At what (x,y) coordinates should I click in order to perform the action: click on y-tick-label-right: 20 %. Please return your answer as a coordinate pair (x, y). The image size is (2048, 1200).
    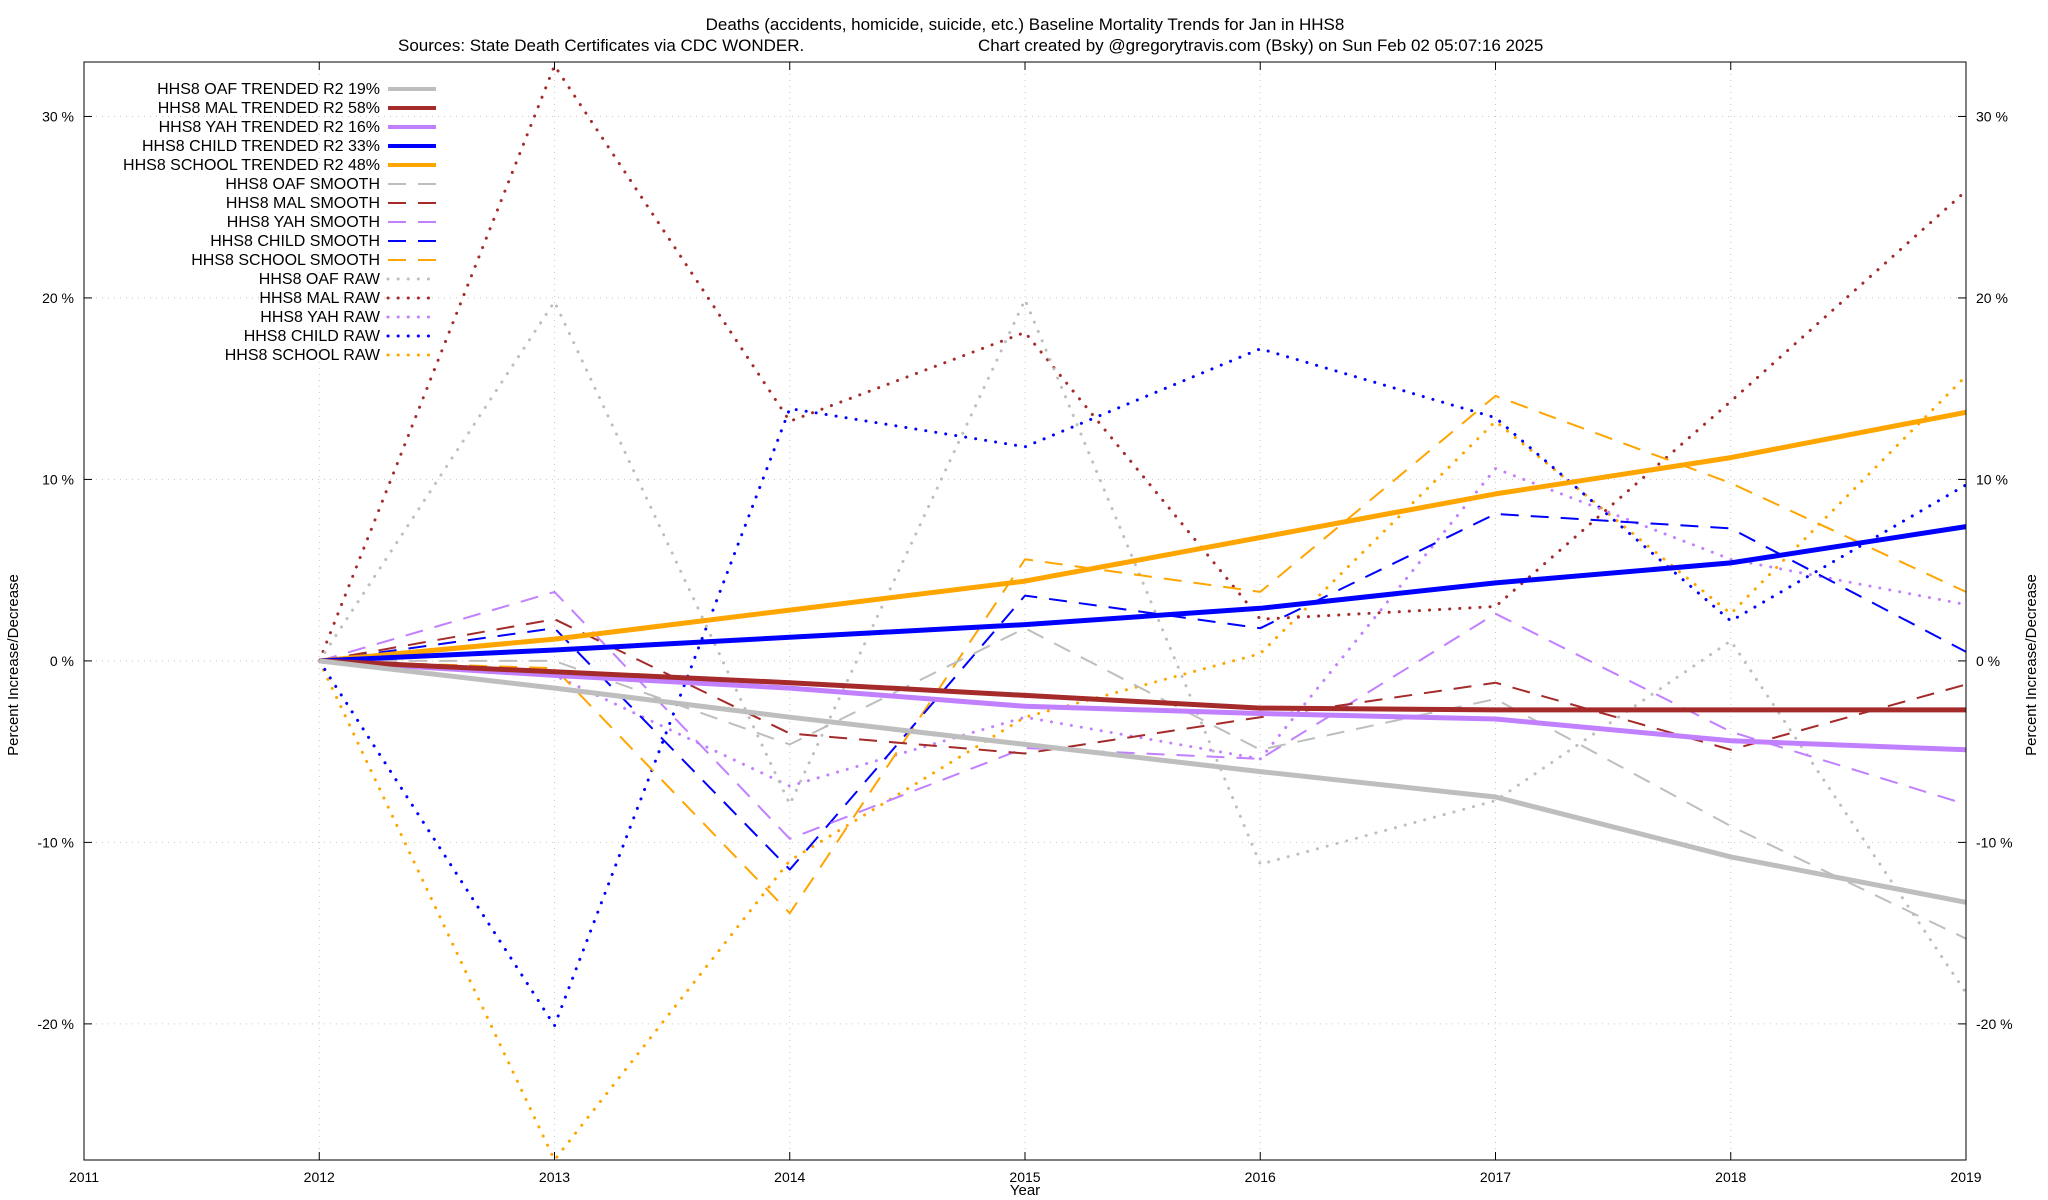
    Looking at the image, I should click on (1992, 298).